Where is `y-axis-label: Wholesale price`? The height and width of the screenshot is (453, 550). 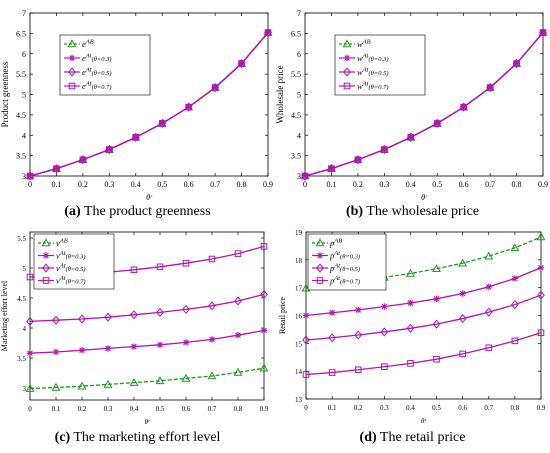 y-axis-label: Wholesale price is located at coordinates (280, 94).